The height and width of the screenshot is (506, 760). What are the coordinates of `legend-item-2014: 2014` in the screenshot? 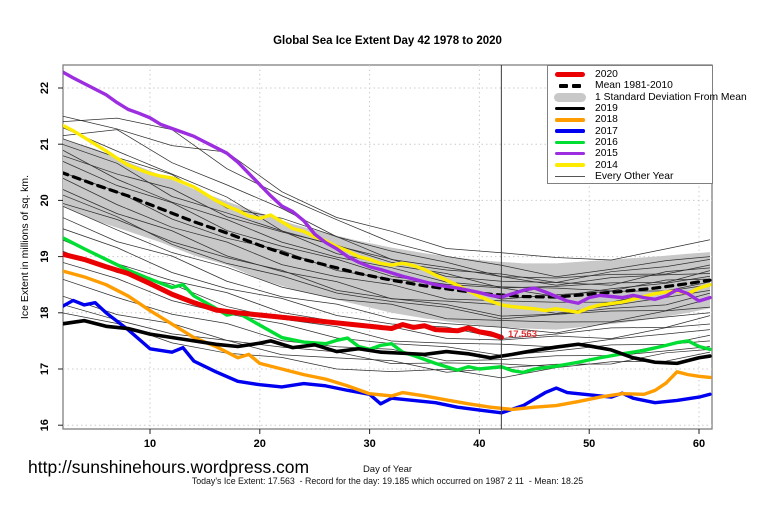 It's located at (630, 165).